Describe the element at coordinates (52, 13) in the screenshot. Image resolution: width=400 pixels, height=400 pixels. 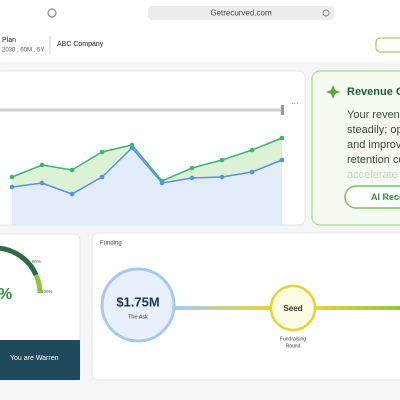
I see `shield-icon` at that location.